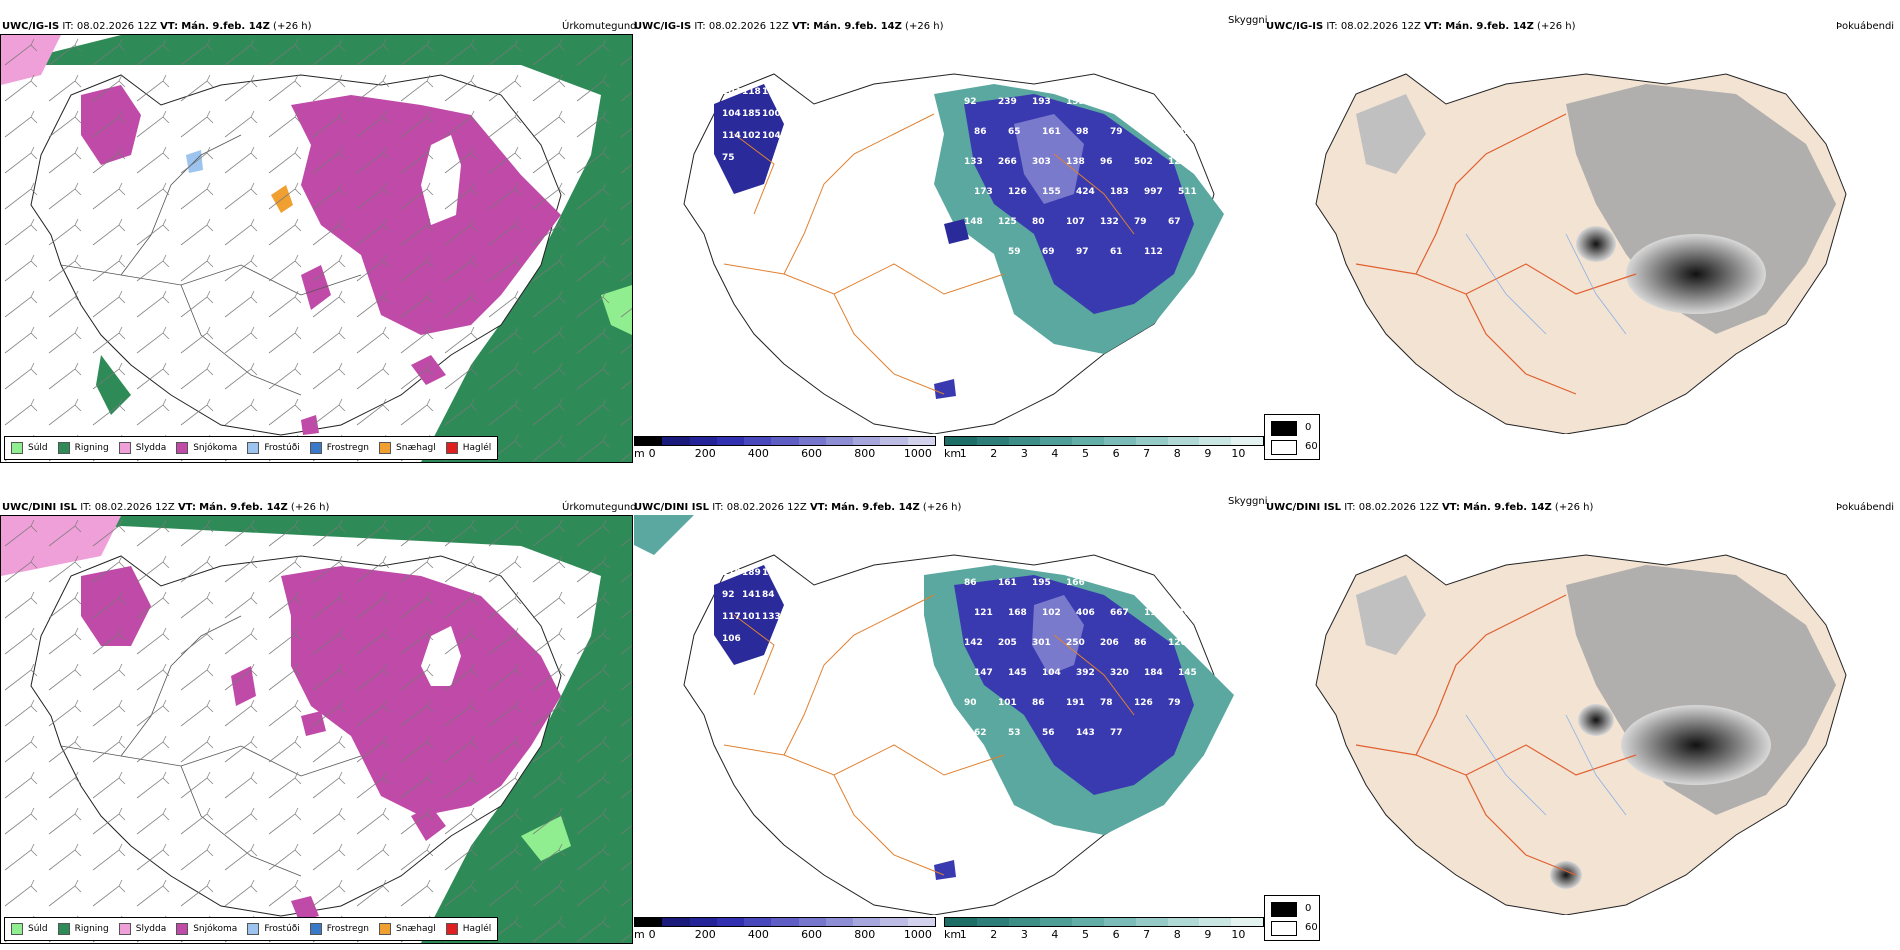 This screenshot has width=1900, height=950. Describe the element at coordinates (1007, 222) in the screenshot. I see `cloud-base-label: 125` at that location.